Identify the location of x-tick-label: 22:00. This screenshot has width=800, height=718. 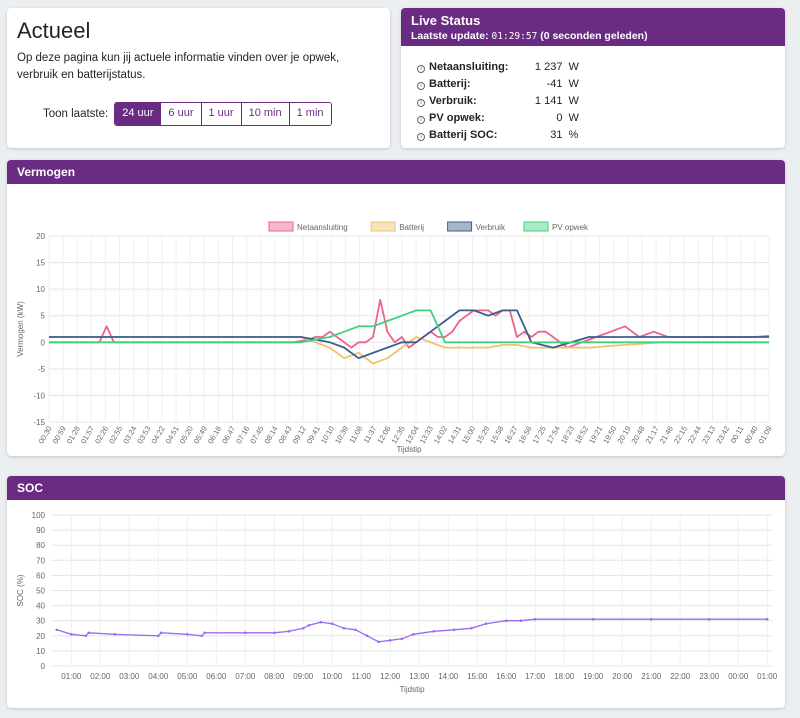
(680, 676).